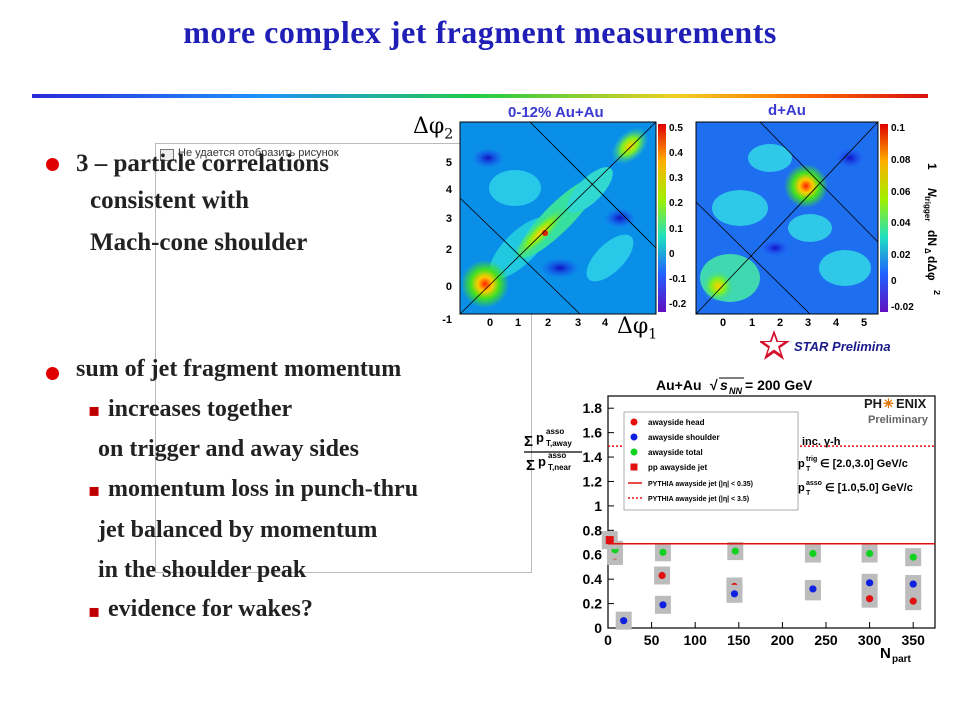  Describe the element at coordinates (608, 640) in the screenshot. I see `x-tick-label-0: 0` at that location.